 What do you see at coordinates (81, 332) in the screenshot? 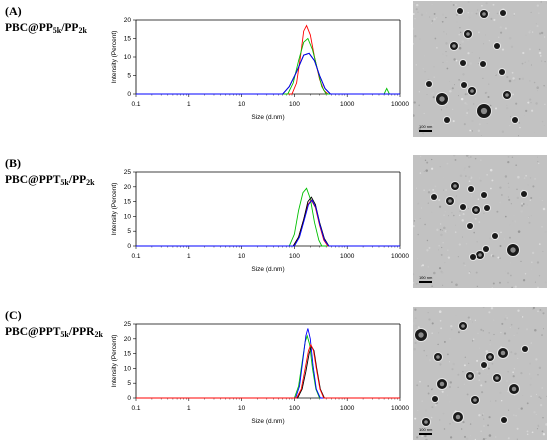
I see `sample-name-part: /PPR` at bounding box center [81, 332].